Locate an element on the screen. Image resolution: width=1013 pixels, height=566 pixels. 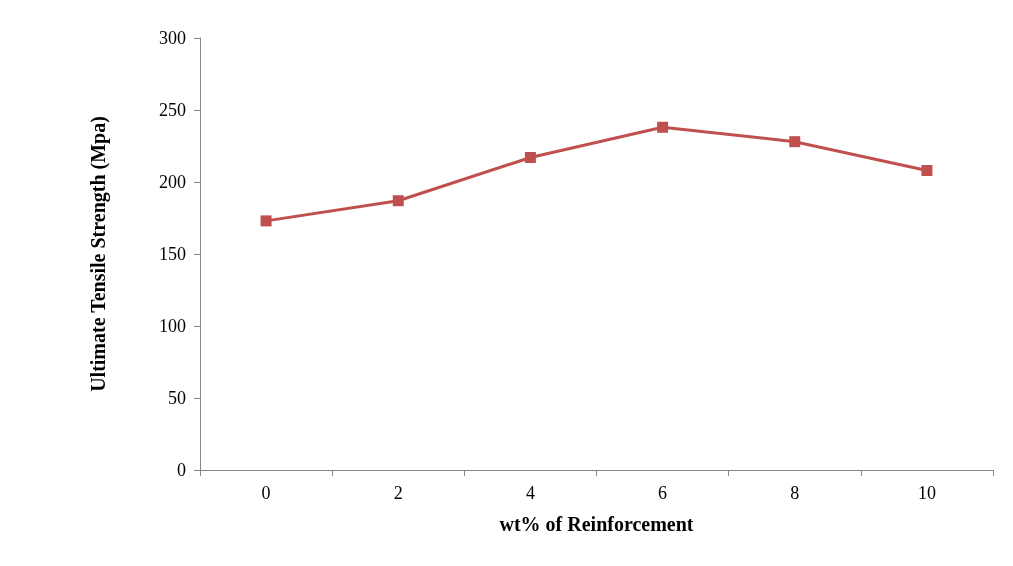
y-tick-label: 0 is located at coordinates (181, 470).